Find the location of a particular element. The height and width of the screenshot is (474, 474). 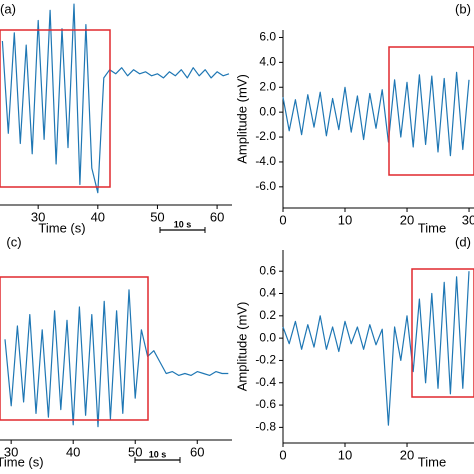

panel-label: (d) is located at coordinates (463, 241).